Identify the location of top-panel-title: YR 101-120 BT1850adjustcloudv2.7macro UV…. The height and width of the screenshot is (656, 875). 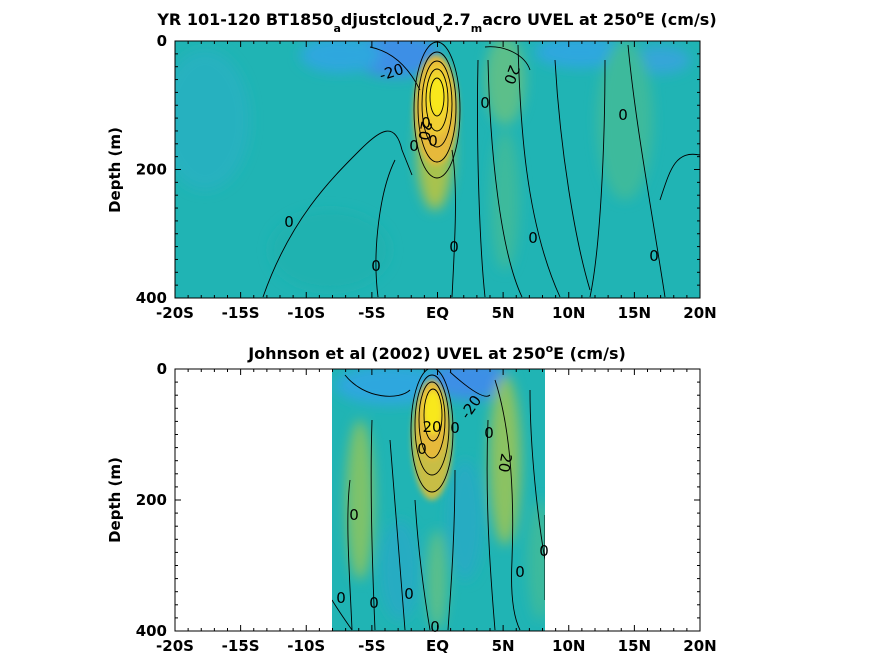
(436, 21).